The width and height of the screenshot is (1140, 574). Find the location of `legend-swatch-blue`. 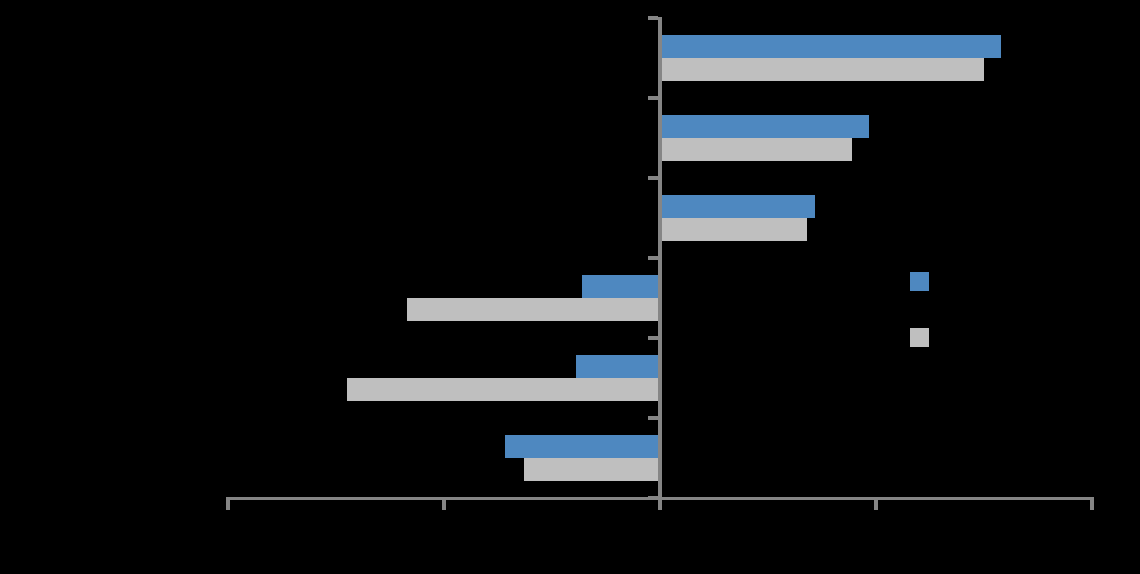

legend-swatch-blue is located at coordinates (919, 281).